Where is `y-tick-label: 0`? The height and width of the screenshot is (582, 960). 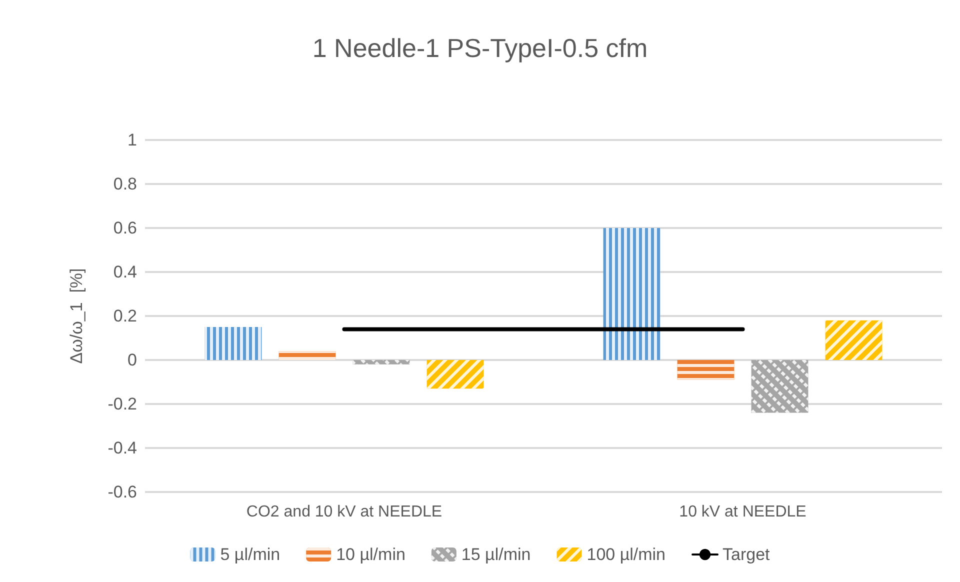 y-tick-label: 0 is located at coordinates (132, 360).